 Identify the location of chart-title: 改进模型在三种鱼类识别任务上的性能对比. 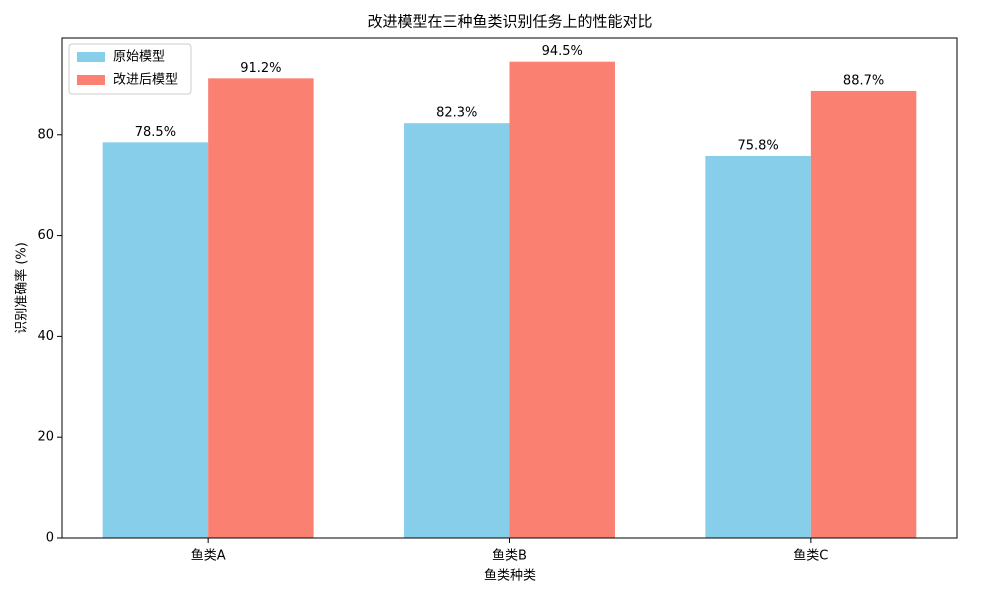
(509, 22).